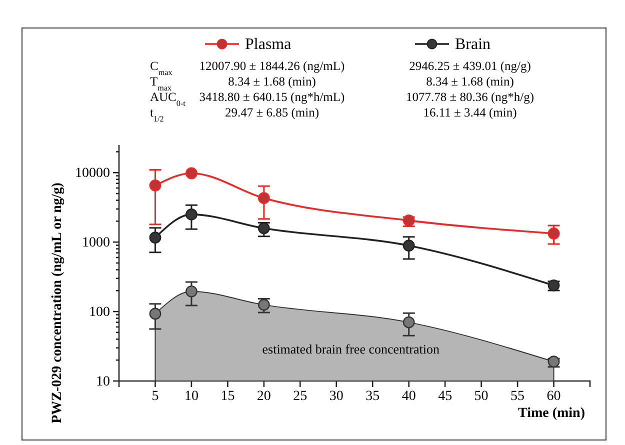 Image resolution: width=625 pixels, height=445 pixels. Describe the element at coordinates (96, 243) in the screenshot. I see `y-tick-label: 1000` at that location.